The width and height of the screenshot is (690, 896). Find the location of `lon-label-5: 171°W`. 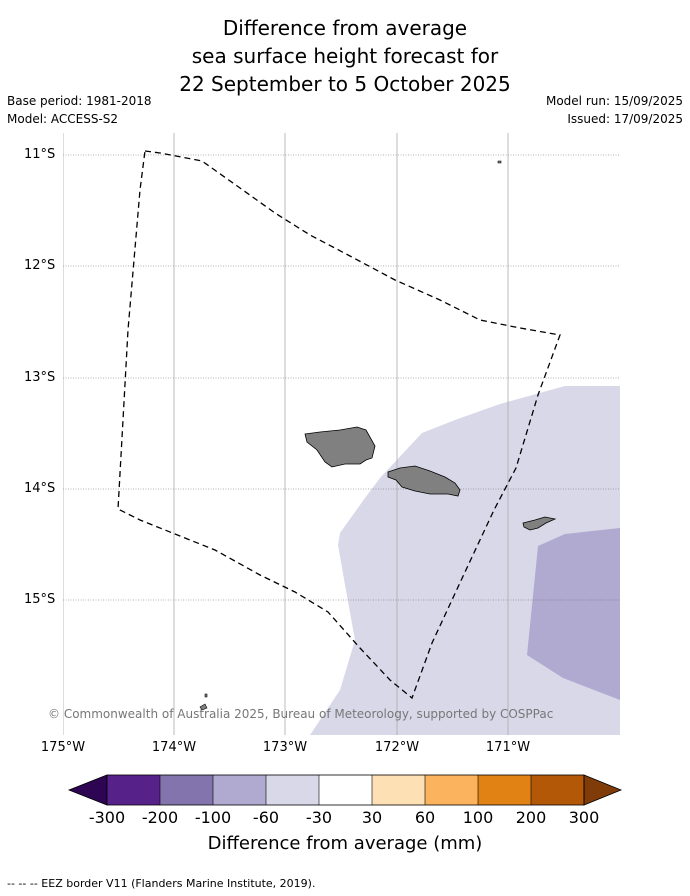

lon-label-5: 171°W is located at coordinates (508, 747).